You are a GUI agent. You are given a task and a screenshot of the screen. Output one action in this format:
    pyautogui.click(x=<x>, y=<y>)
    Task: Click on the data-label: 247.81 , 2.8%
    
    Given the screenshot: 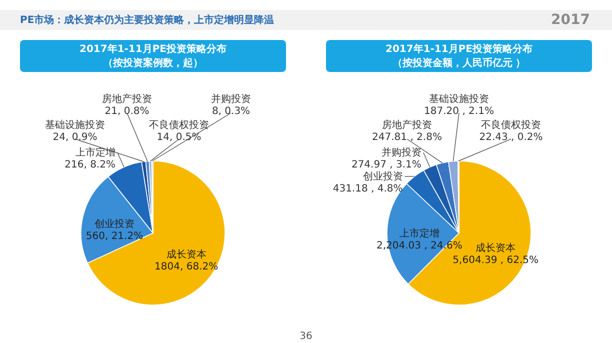 What is the action you would take?
    pyautogui.click(x=407, y=137)
    